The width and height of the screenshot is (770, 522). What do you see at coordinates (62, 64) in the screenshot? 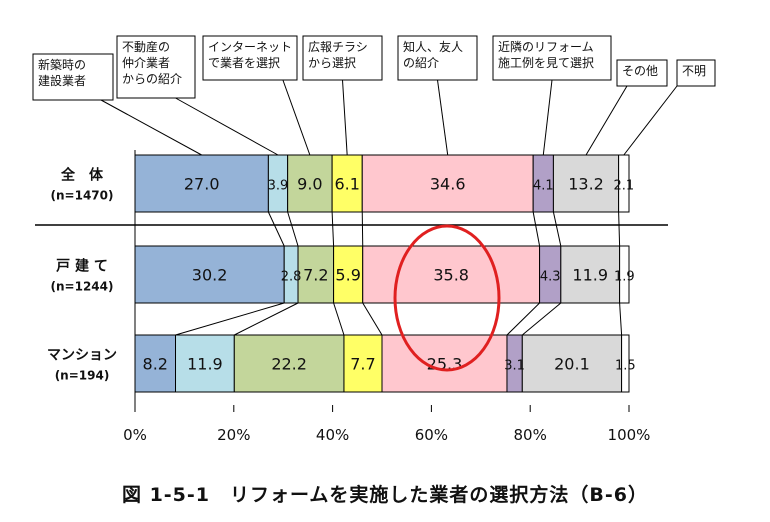
I see `legend-label: 新築時の` at bounding box center [62, 64].